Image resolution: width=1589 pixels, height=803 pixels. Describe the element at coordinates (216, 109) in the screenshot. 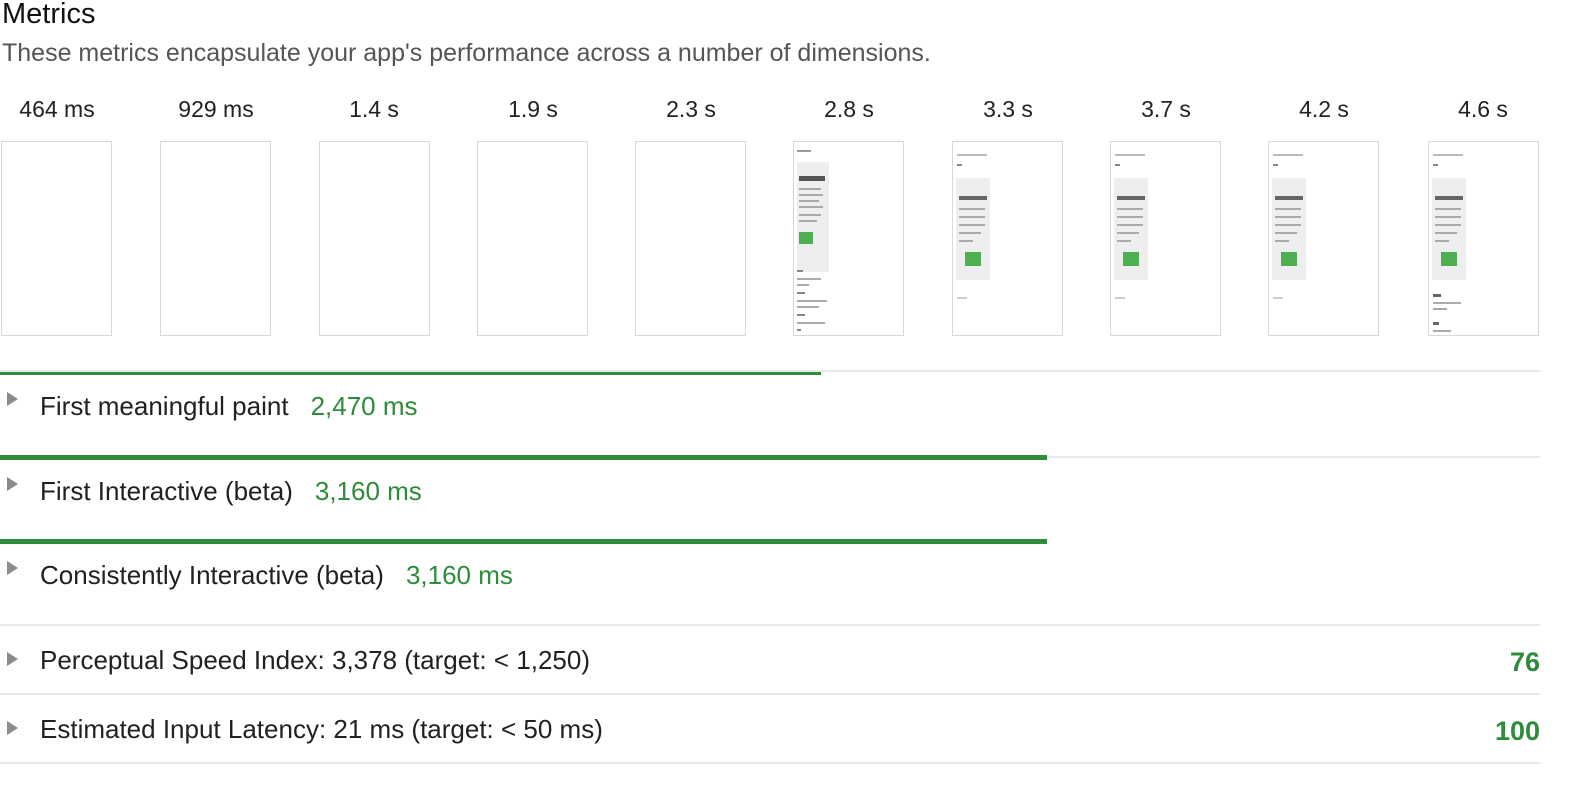

I see `filmstrip-time-label: 929 ms` at that location.